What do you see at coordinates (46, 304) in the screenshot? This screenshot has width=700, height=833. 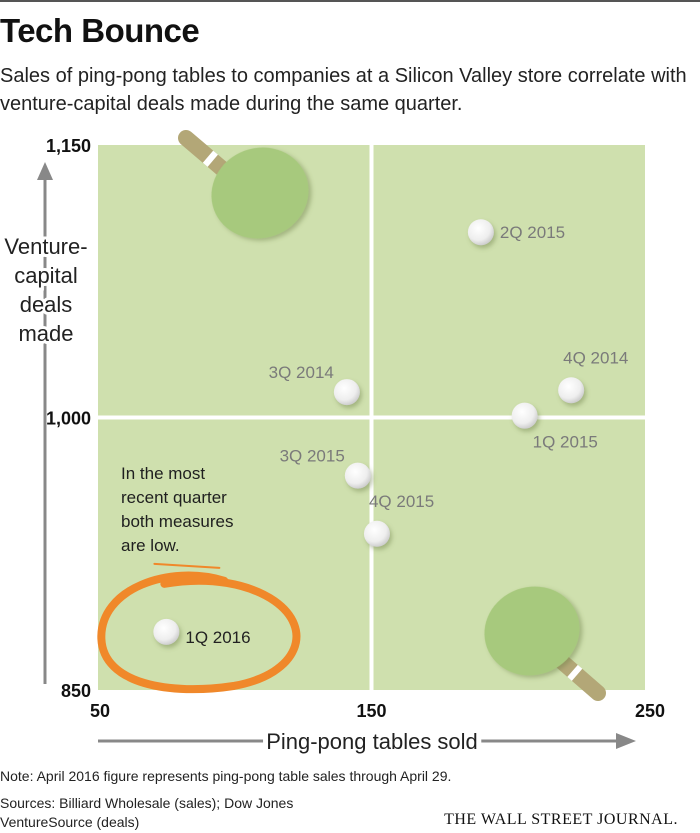 I see `y-axis-label: deals` at bounding box center [46, 304].